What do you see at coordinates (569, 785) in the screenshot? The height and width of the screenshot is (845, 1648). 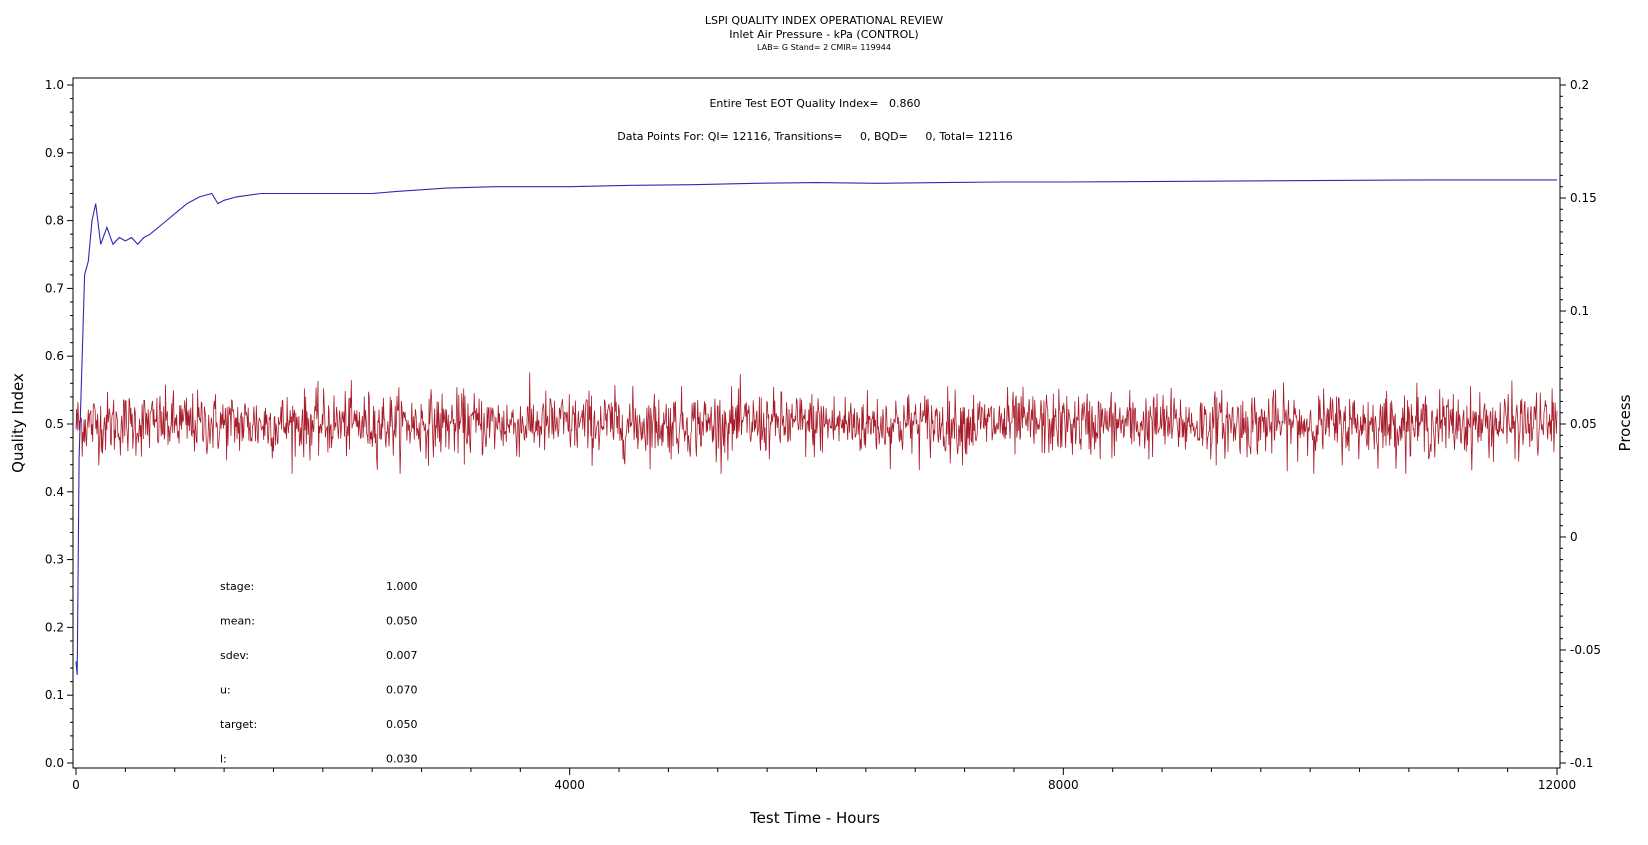 I see `x-tick-label: 4000` at bounding box center [569, 785].